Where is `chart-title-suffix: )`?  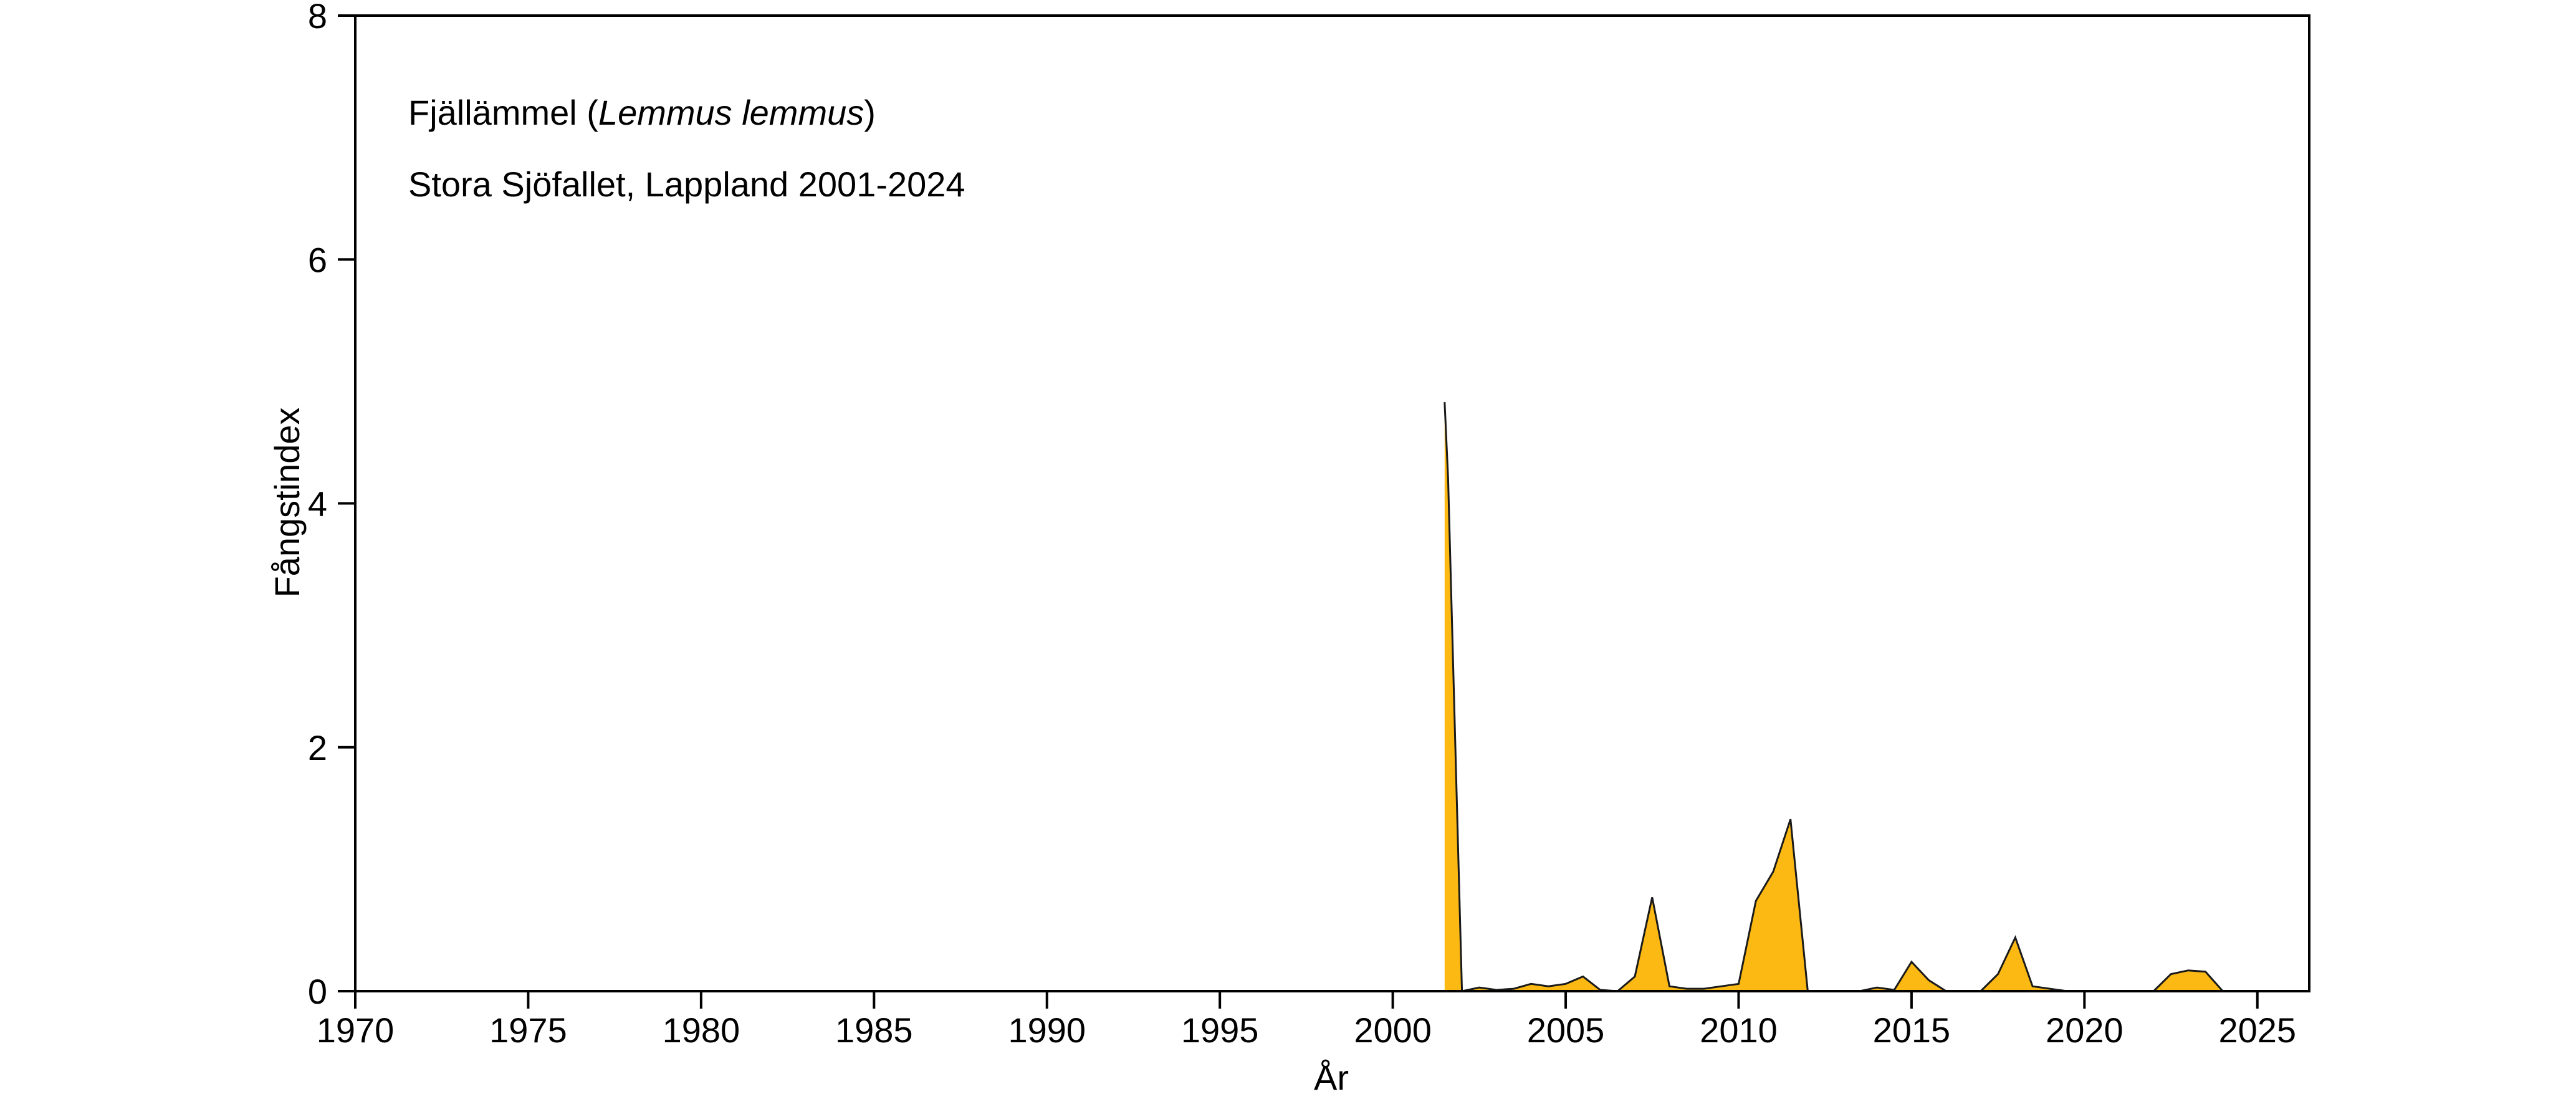 chart-title-suffix: ) is located at coordinates (870, 112).